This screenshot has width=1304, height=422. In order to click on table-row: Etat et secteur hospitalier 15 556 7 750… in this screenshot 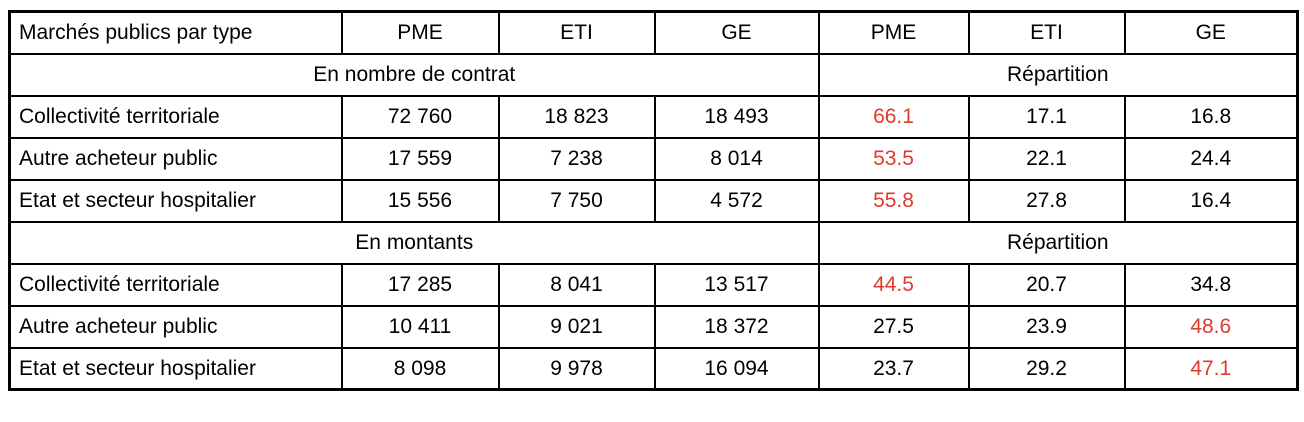, I will do `click(653, 200)`.